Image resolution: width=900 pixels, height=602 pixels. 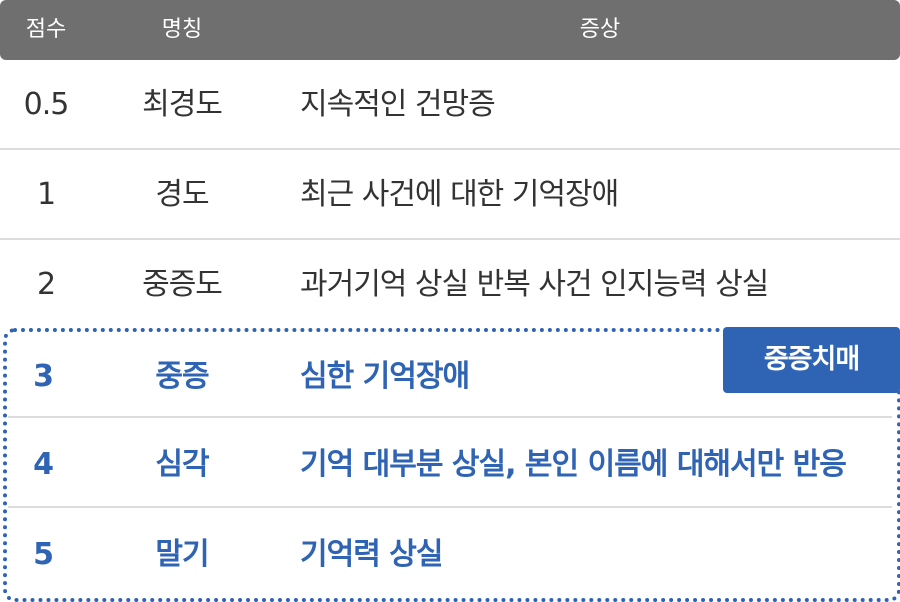 What do you see at coordinates (371, 554) in the screenshot?
I see `row-symptom: 기억력 상실` at bounding box center [371, 554].